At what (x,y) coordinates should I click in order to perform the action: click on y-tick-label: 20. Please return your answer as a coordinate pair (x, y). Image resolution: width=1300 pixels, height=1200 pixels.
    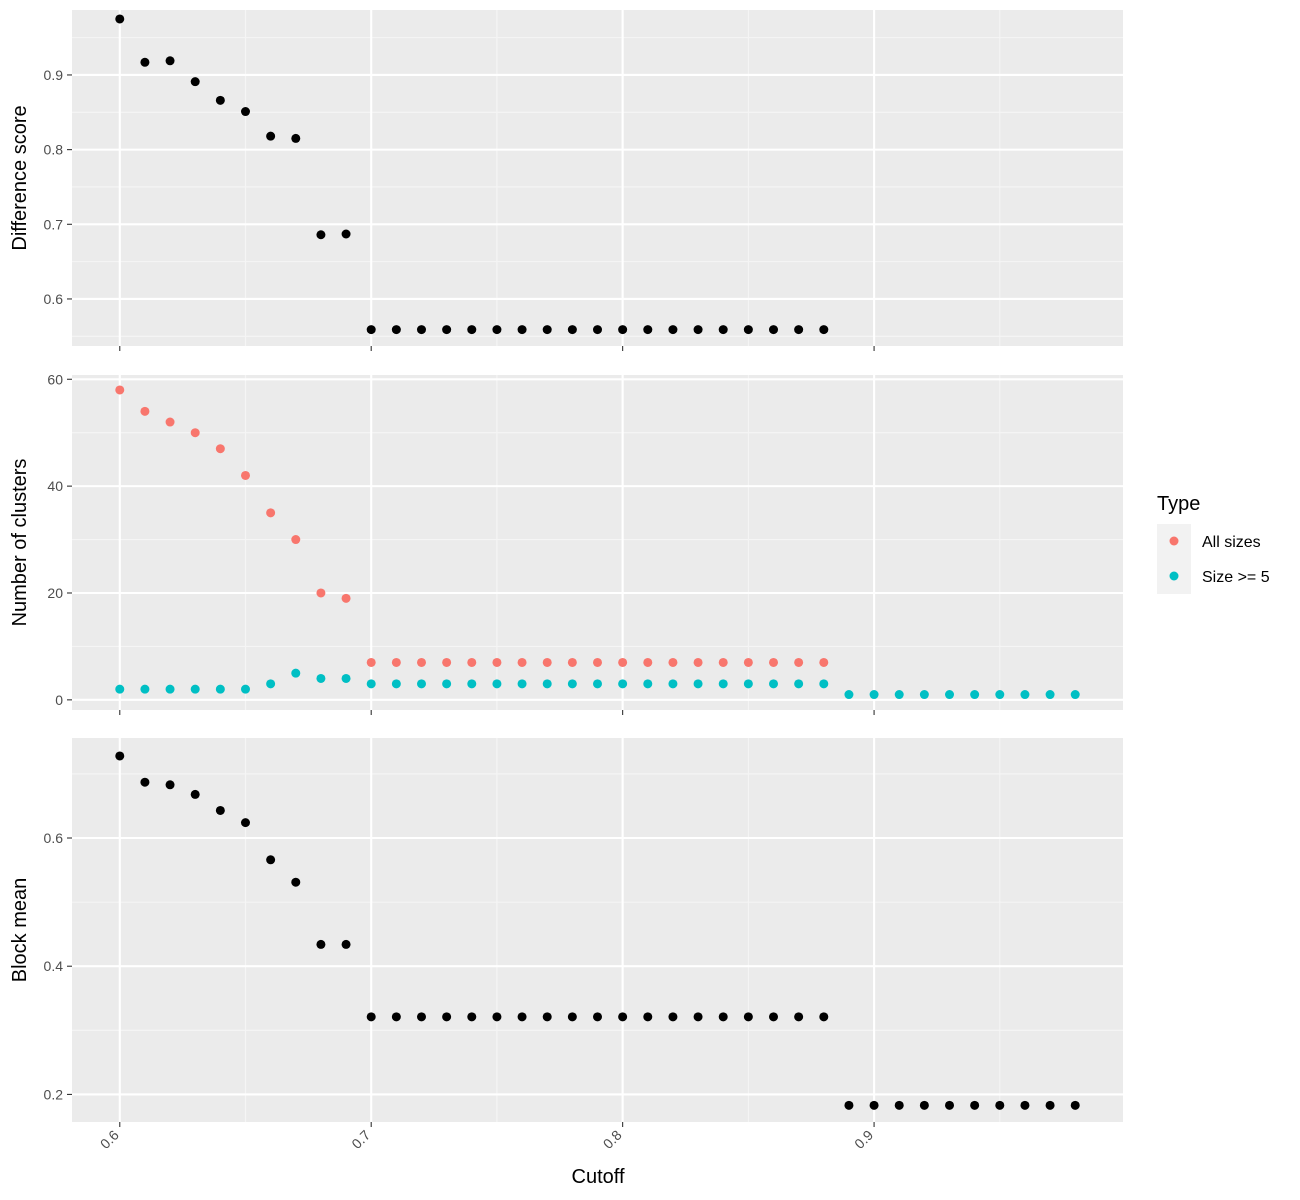
    Looking at the image, I should click on (55, 593).